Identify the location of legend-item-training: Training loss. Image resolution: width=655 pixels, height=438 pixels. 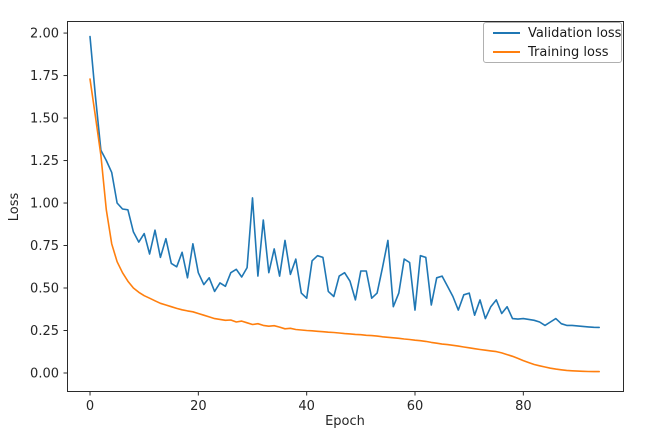
(553, 52).